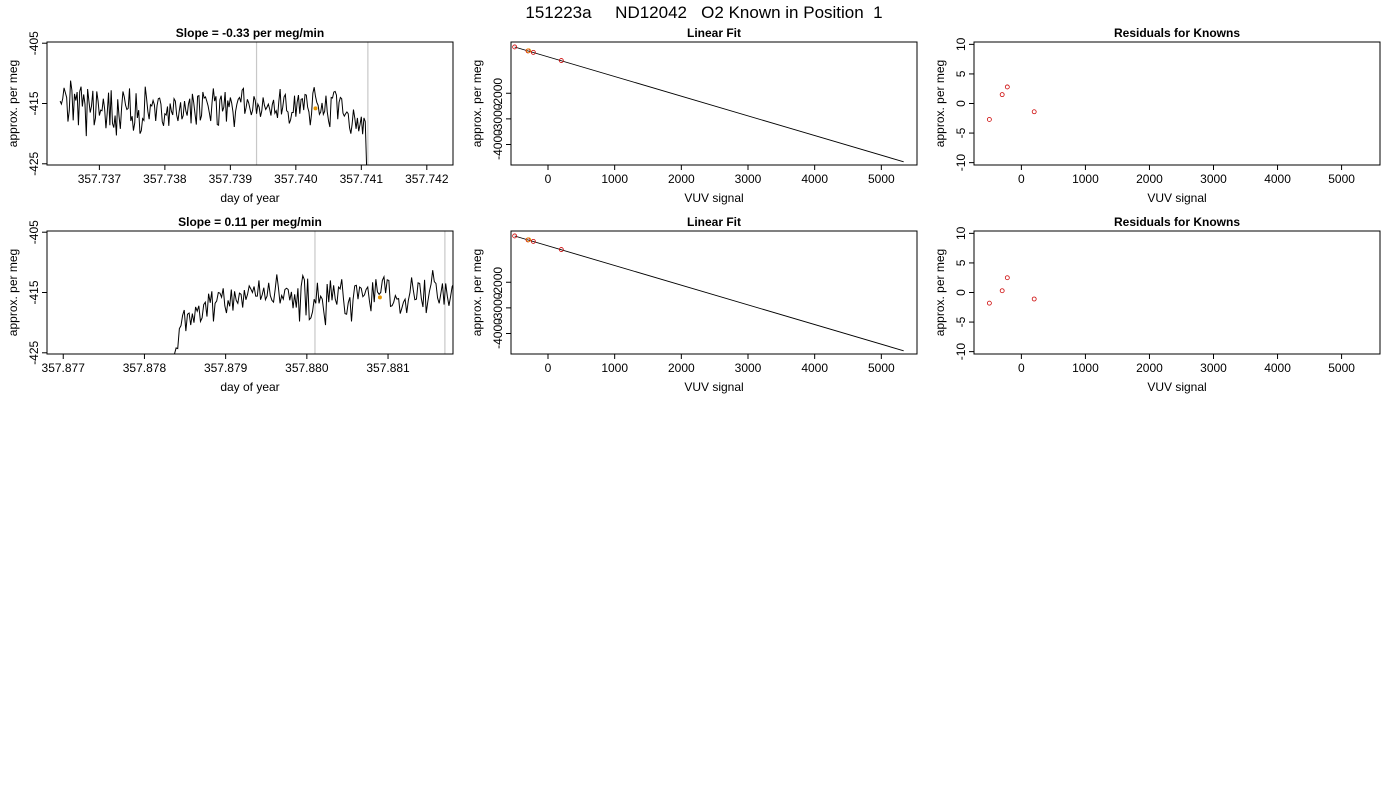 Image resolution: width=1400 pixels, height=800 pixels. Describe the element at coordinates (226, 368) in the screenshot. I see `x-tick-label: 357.879` at that location.